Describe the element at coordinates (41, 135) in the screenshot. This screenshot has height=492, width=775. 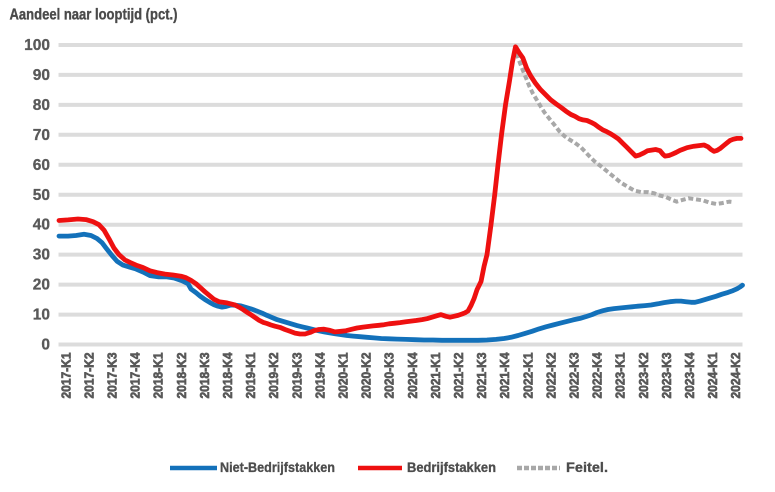
I see `svg-text: 70` at that location.